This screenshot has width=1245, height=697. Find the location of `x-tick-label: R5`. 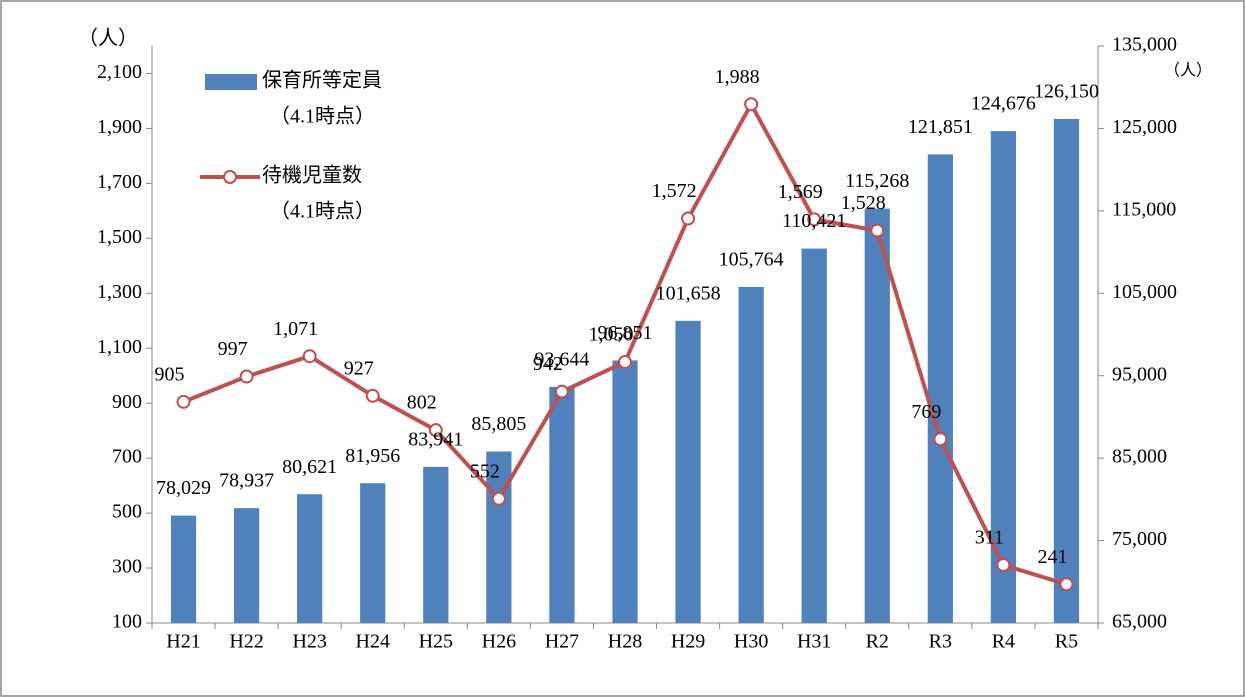

x-tick-label: R5 is located at coordinates (1066, 642).